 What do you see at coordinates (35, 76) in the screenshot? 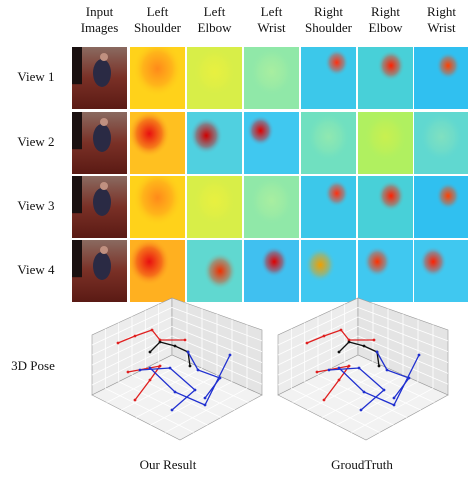
I see `row-label: View 1` at bounding box center [35, 76].